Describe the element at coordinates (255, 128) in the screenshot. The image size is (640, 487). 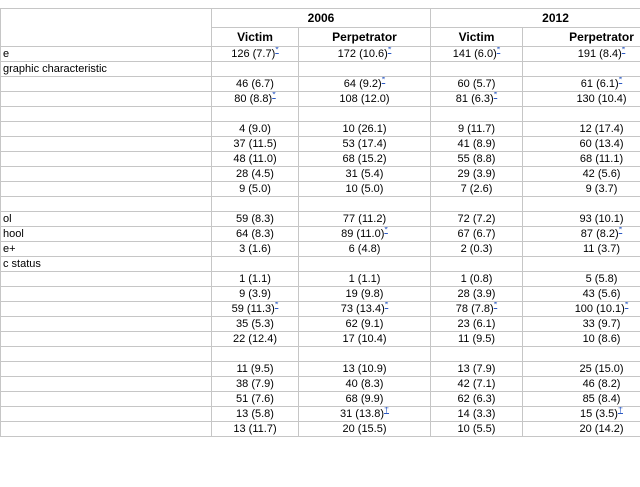
I see `cell-value: 4 (9.0)` at that location.